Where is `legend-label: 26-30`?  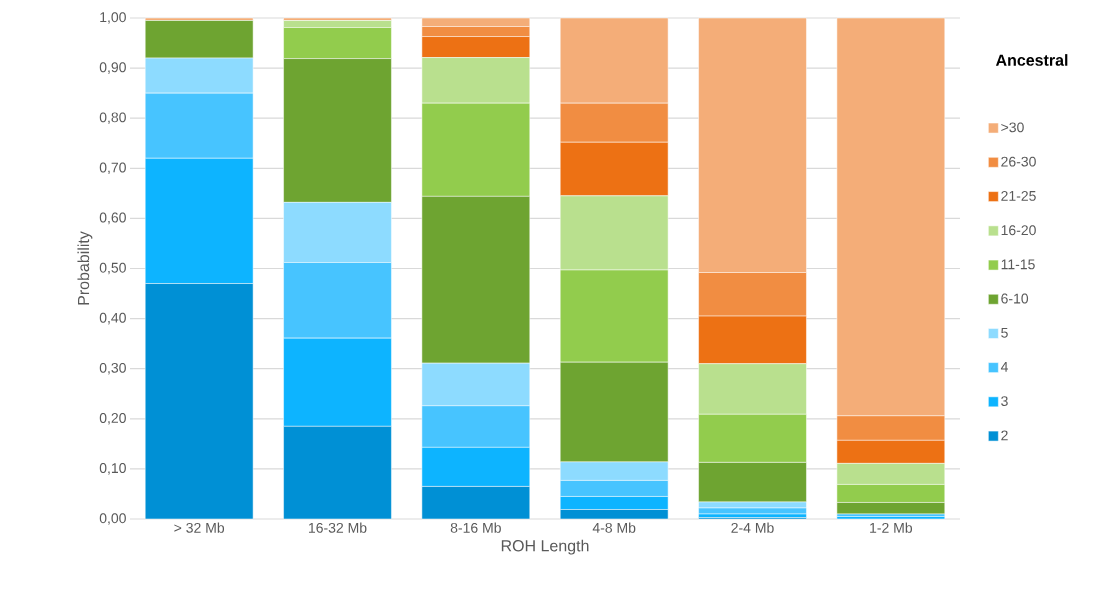 legend-label: 26-30 is located at coordinates (1018, 161).